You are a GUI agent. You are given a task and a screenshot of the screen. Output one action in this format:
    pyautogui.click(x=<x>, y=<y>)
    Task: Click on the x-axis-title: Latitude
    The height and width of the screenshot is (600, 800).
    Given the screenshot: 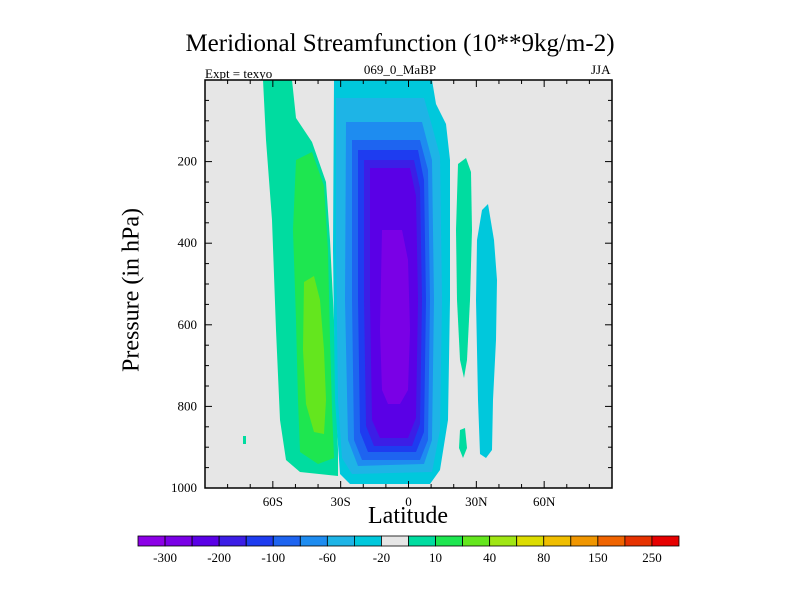 What is the action you would take?
    pyautogui.click(x=408, y=516)
    